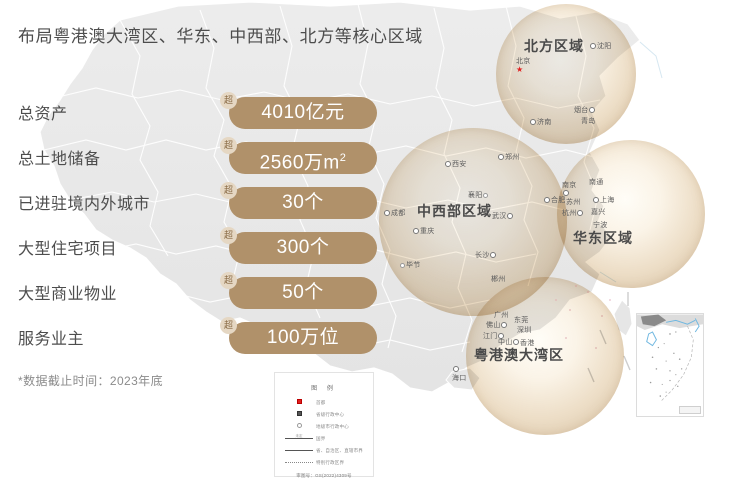 The width and height of the screenshot is (740, 481). I want to click on legend-item-label: 特别行政区界, so click(330, 462).